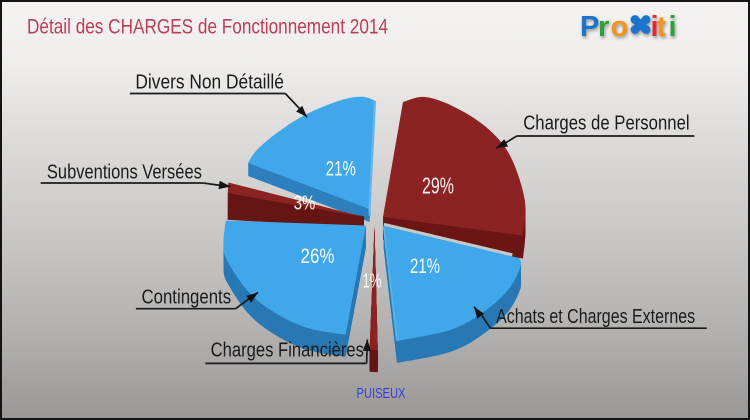  Describe the element at coordinates (287, 351) in the screenshot. I see `svg-text: Charges Financières` at that location.